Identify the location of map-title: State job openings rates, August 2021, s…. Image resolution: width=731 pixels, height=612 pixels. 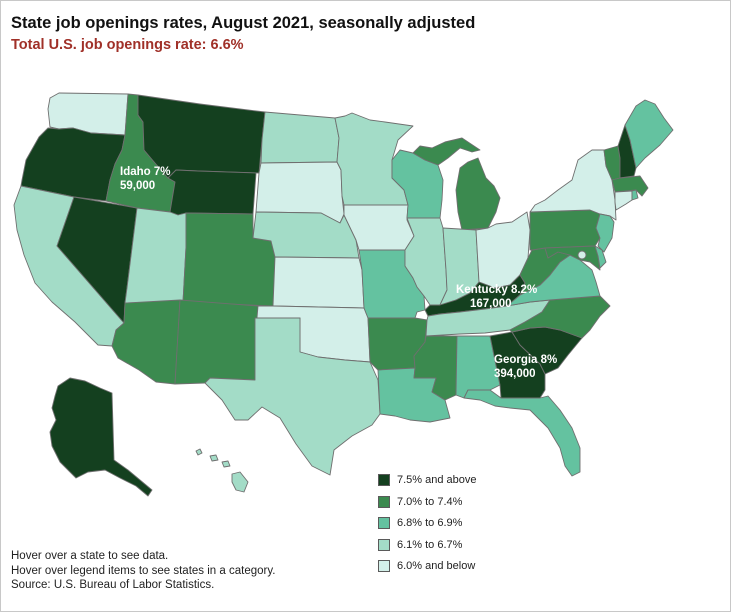
(243, 23).